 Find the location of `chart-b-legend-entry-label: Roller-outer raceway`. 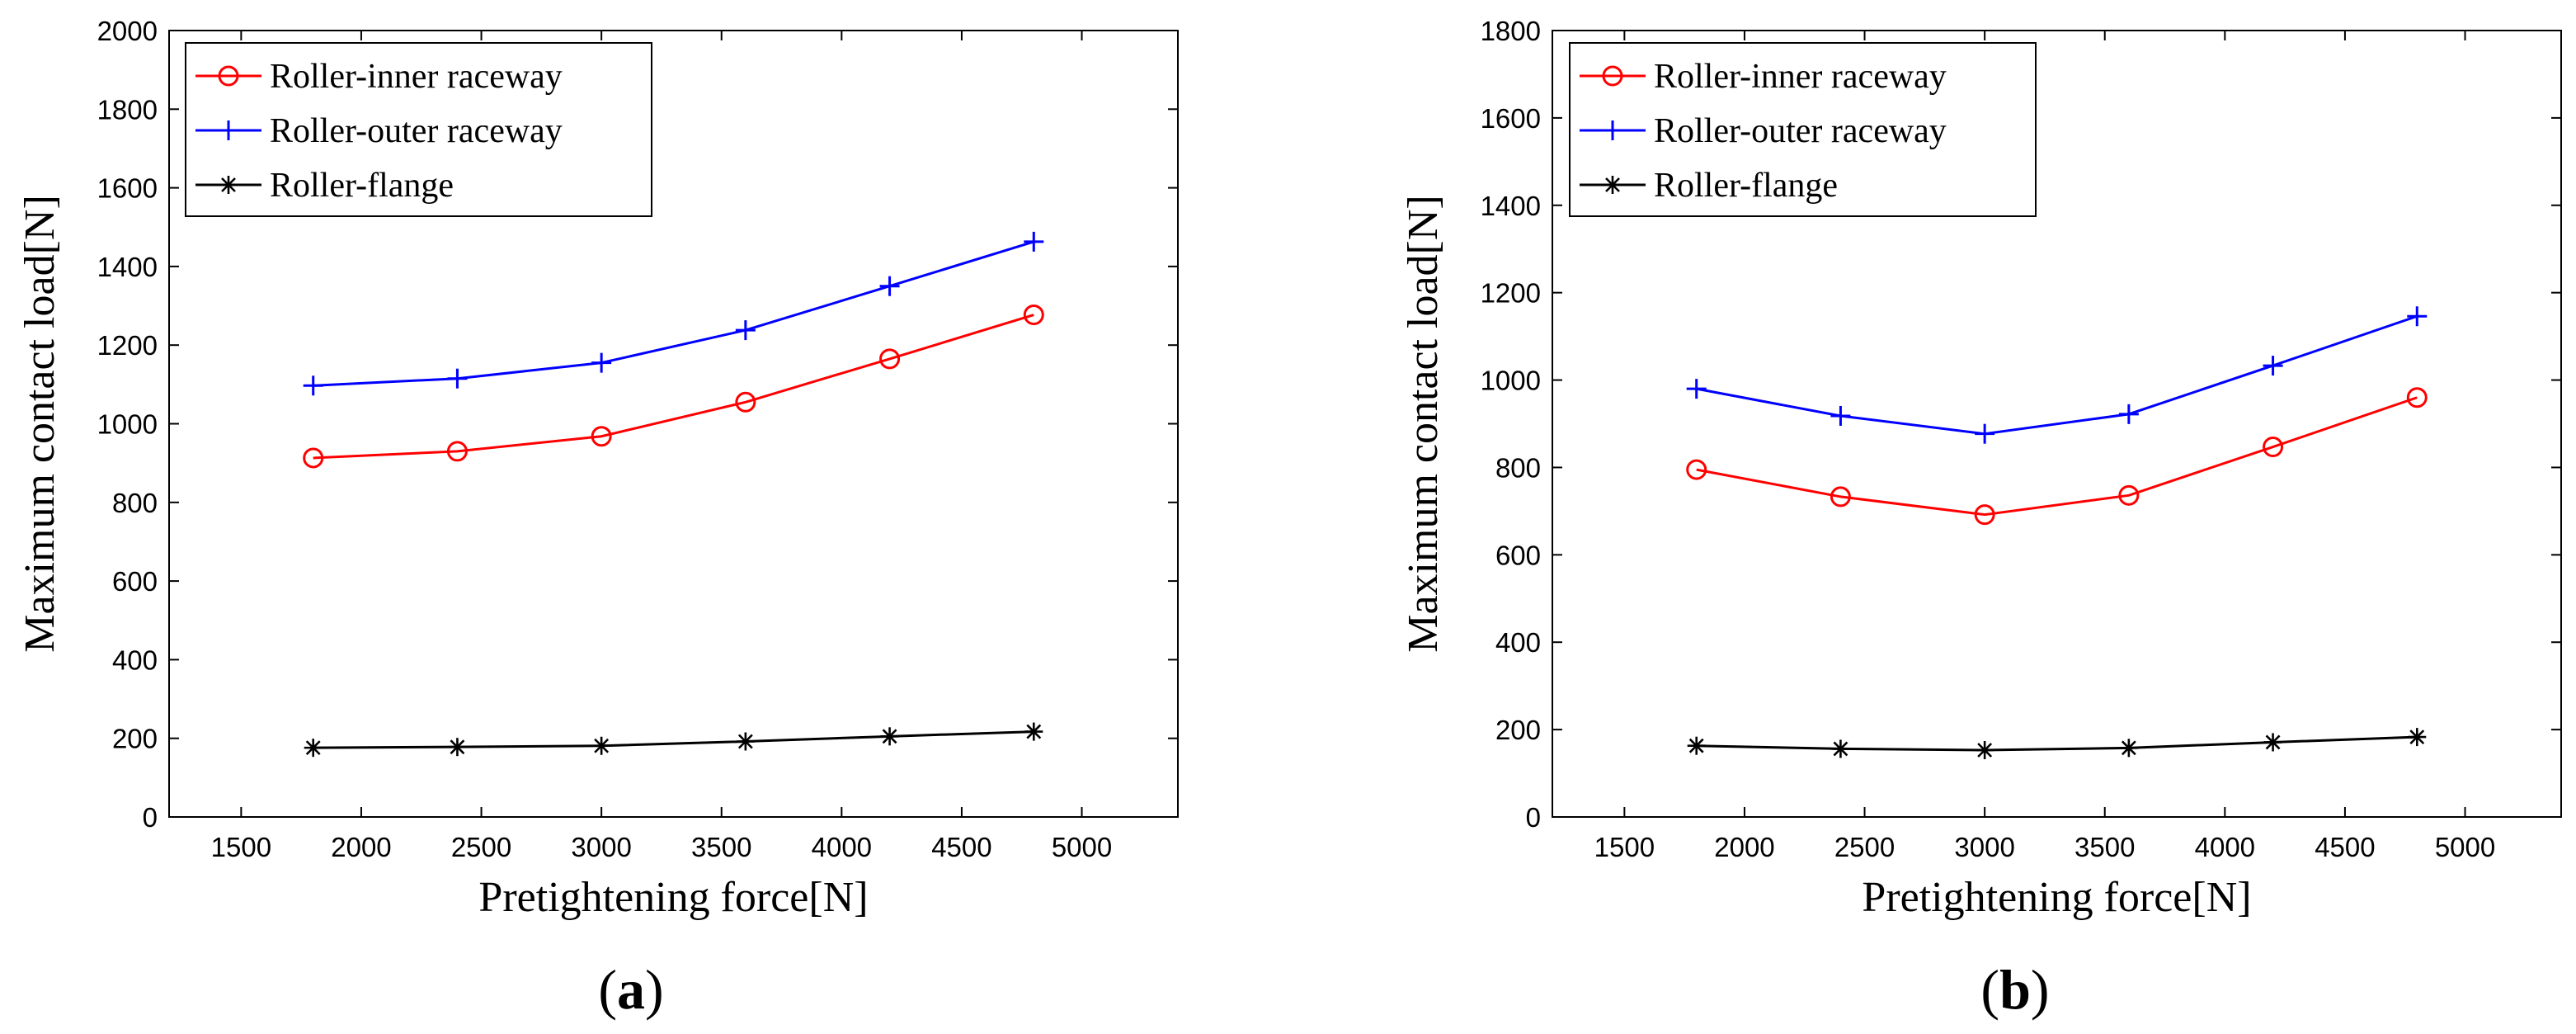

chart-b-legend-entry-label: Roller-outer raceway is located at coordinates (1800, 131).